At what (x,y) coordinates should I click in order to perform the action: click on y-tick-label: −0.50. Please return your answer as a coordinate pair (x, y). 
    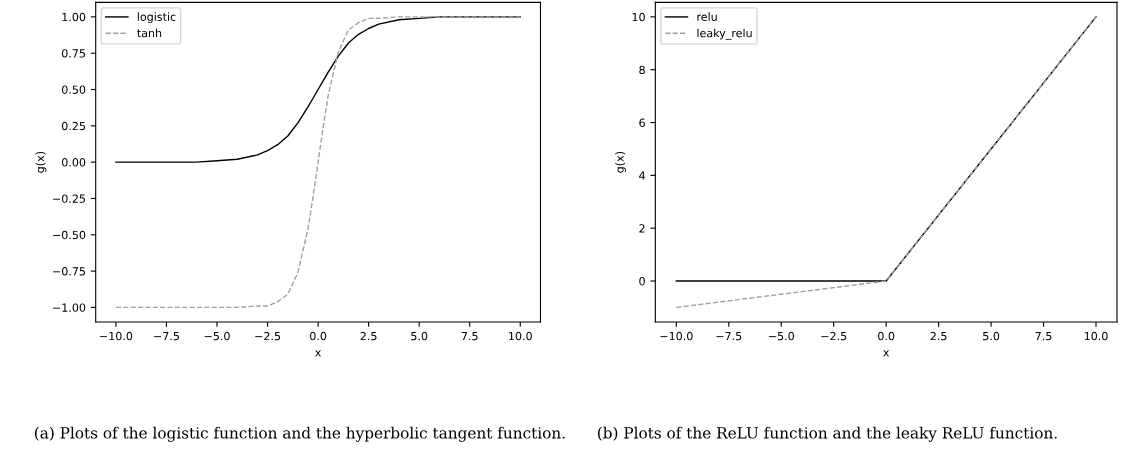
    Looking at the image, I should click on (69, 235).